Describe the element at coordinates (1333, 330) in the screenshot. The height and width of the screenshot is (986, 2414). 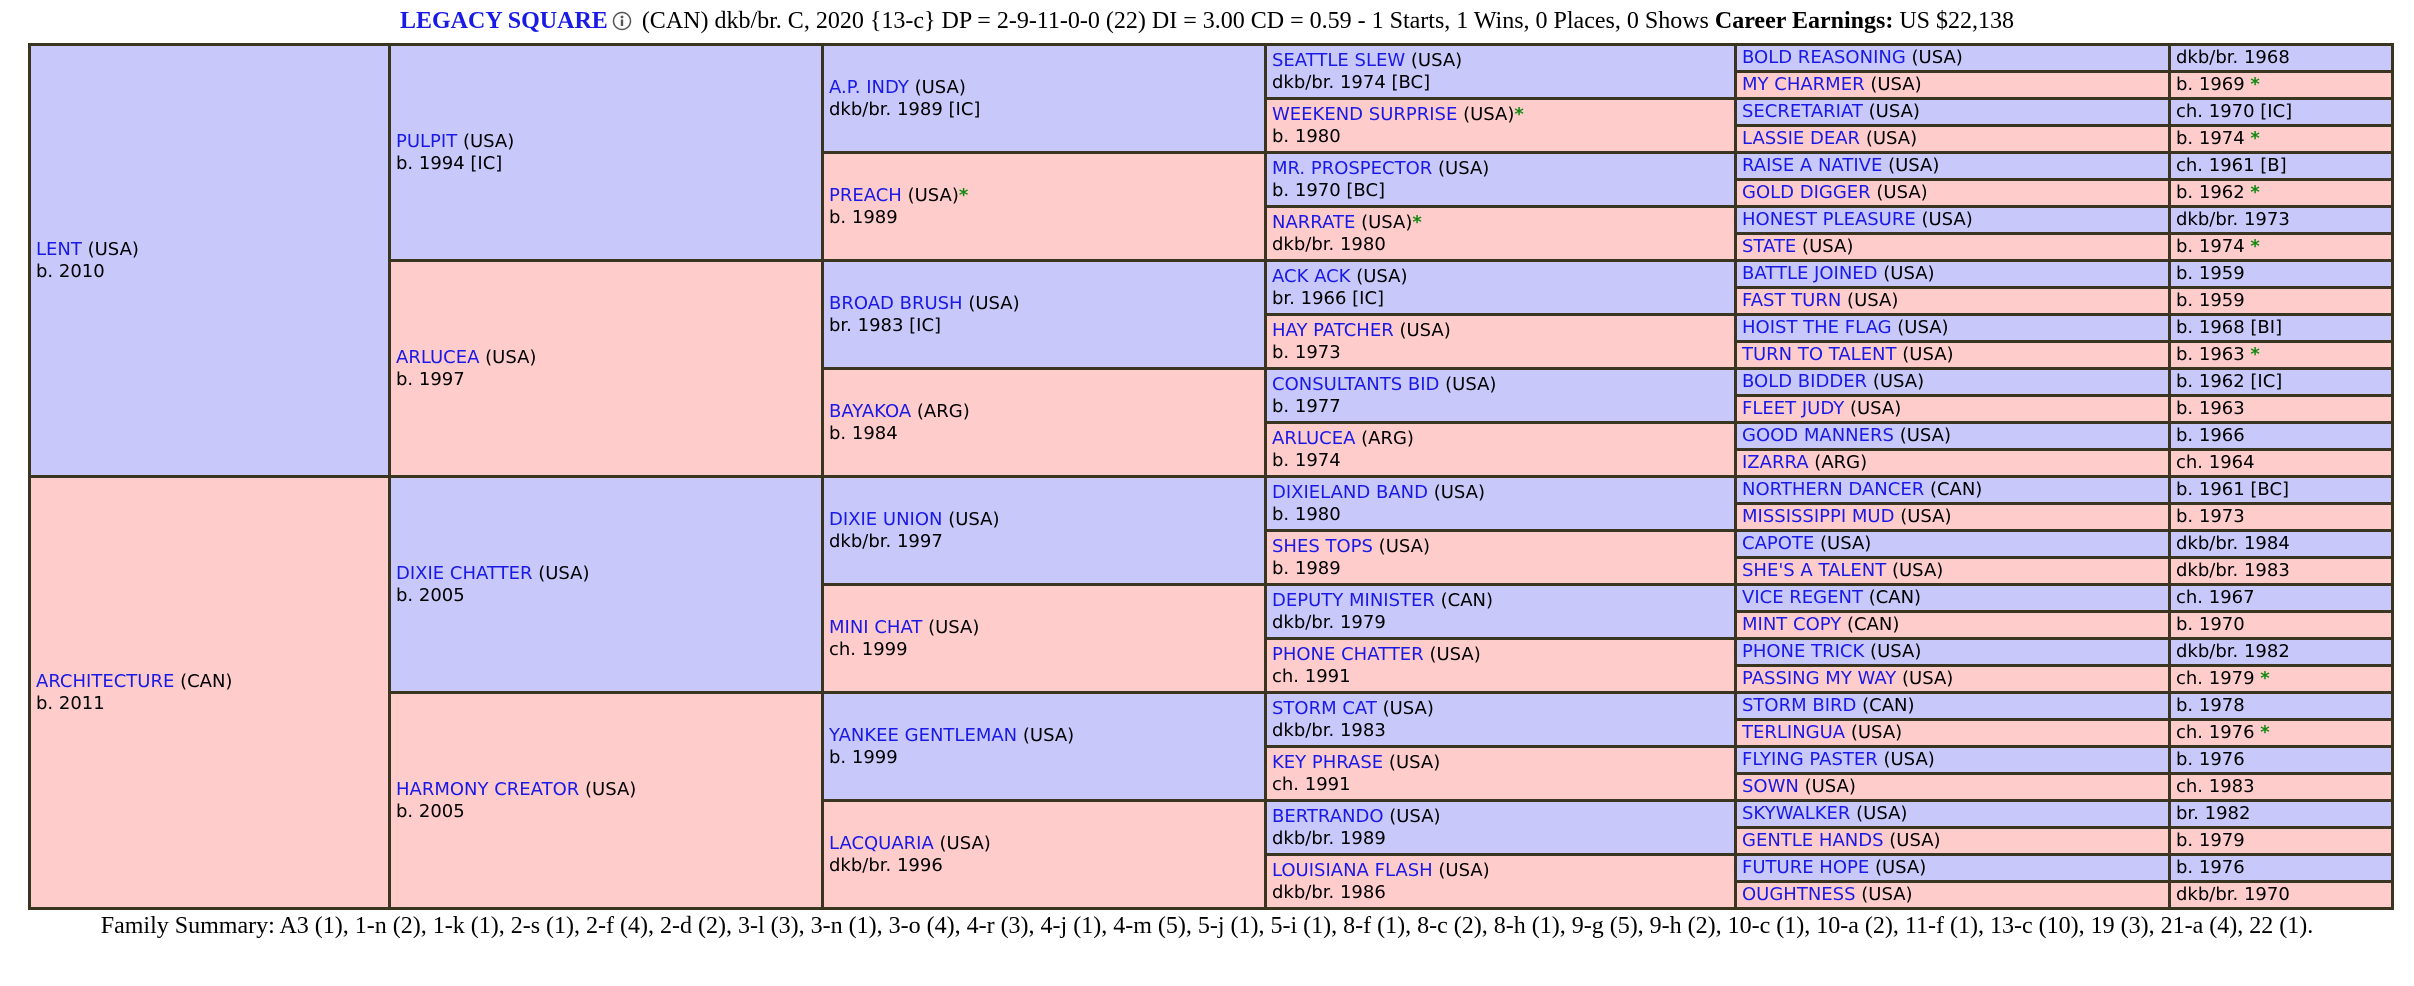
I see `ancestor-name: HAY PATCHER` at that location.